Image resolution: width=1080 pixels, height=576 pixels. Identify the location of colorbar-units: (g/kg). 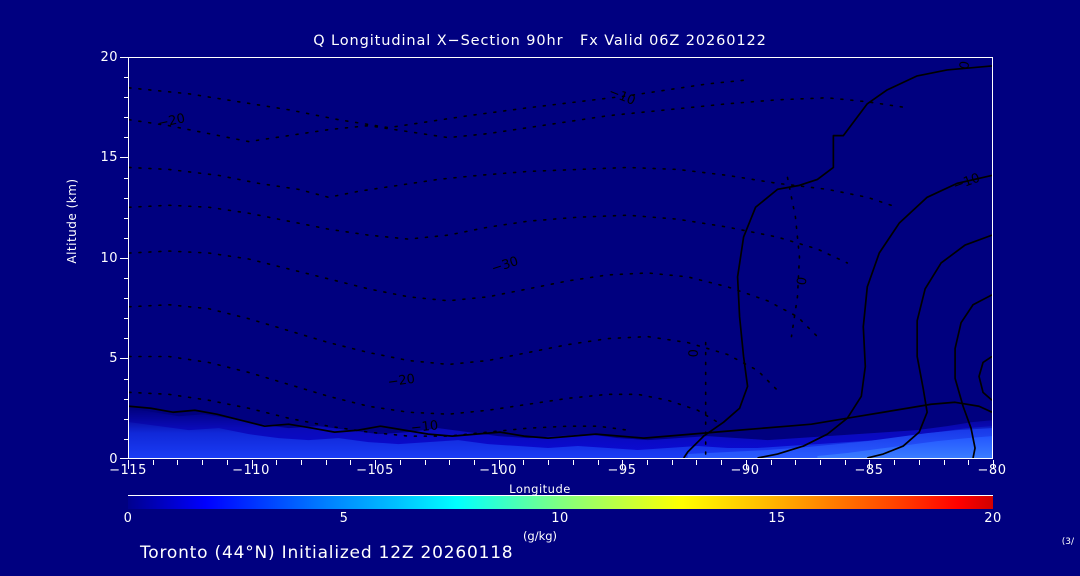
(540, 536).